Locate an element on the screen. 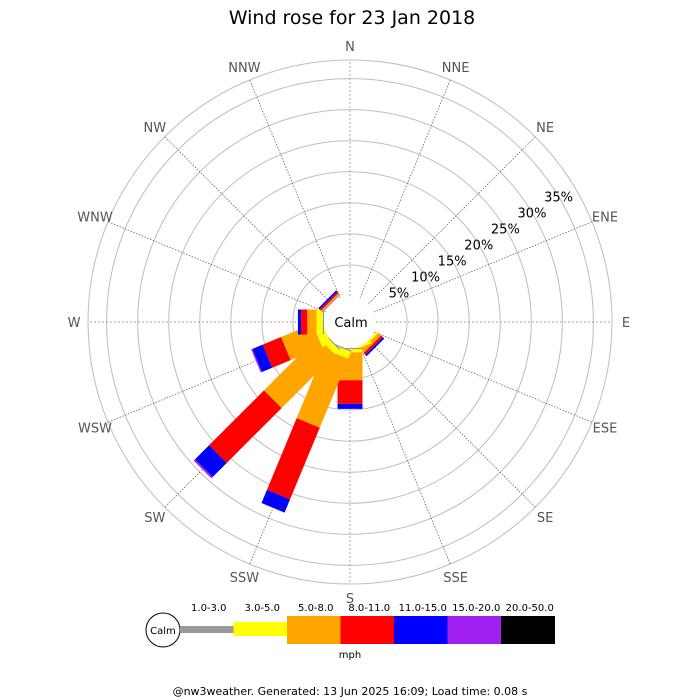  radial-tick-labels: 5%10%15%20%25%30%35% is located at coordinates (481, 246).